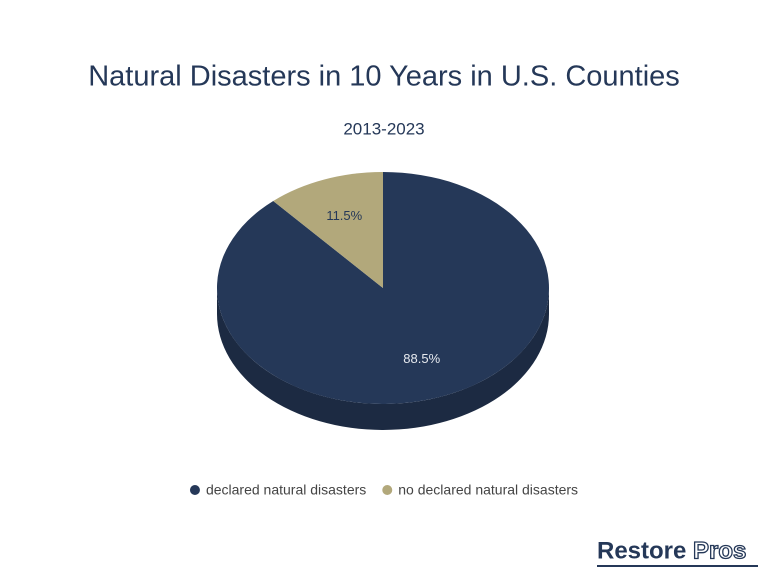 This screenshot has height=576, width=768. What do you see at coordinates (286, 490) in the screenshot?
I see `legend-label: declared natural disasters` at bounding box center [286, 490].